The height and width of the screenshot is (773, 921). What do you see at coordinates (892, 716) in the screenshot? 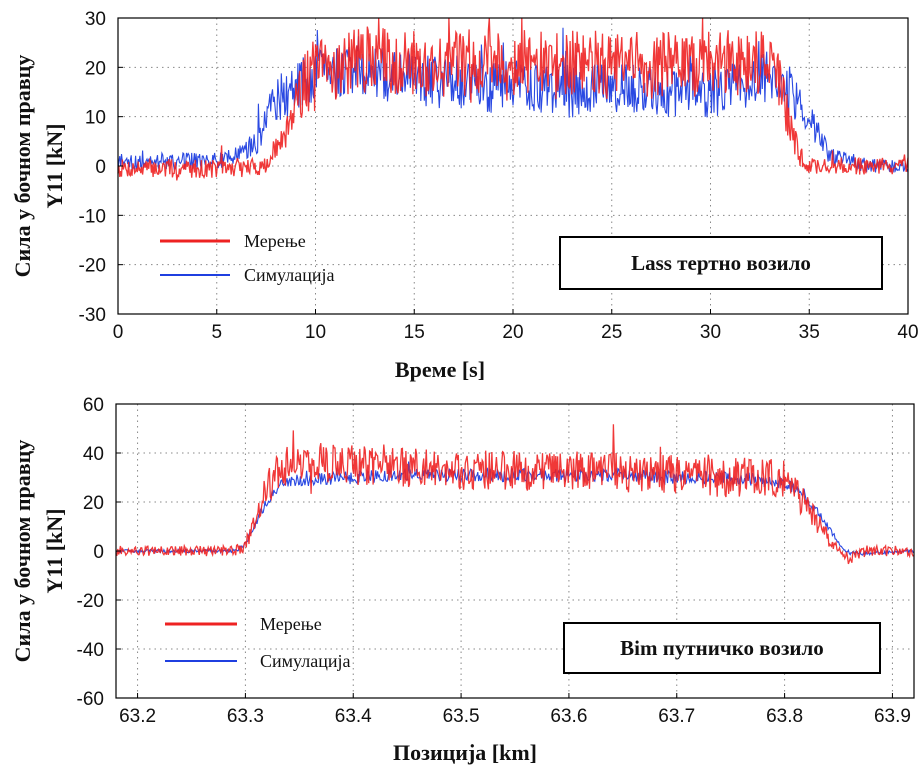
I see `x-tick-label: 63.9` at bounding box center [892, 716].